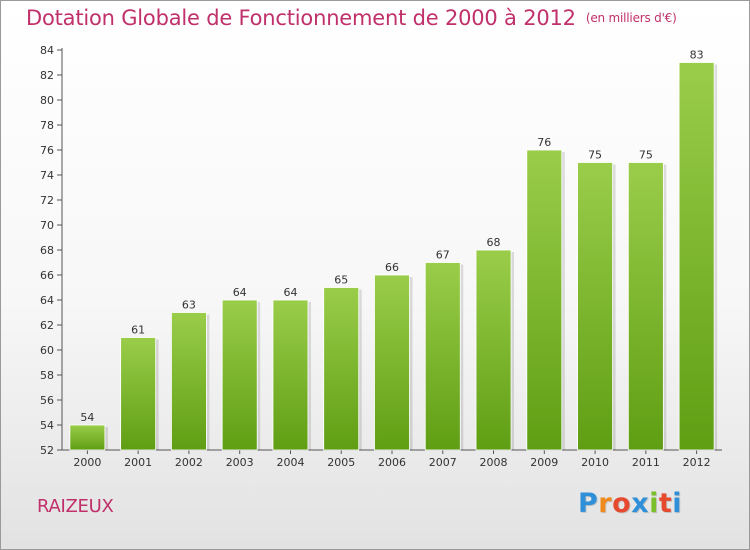  Describe the element at coordinates (47, 375) in the screenshot. I see `y-tick-label: 58` at that location.